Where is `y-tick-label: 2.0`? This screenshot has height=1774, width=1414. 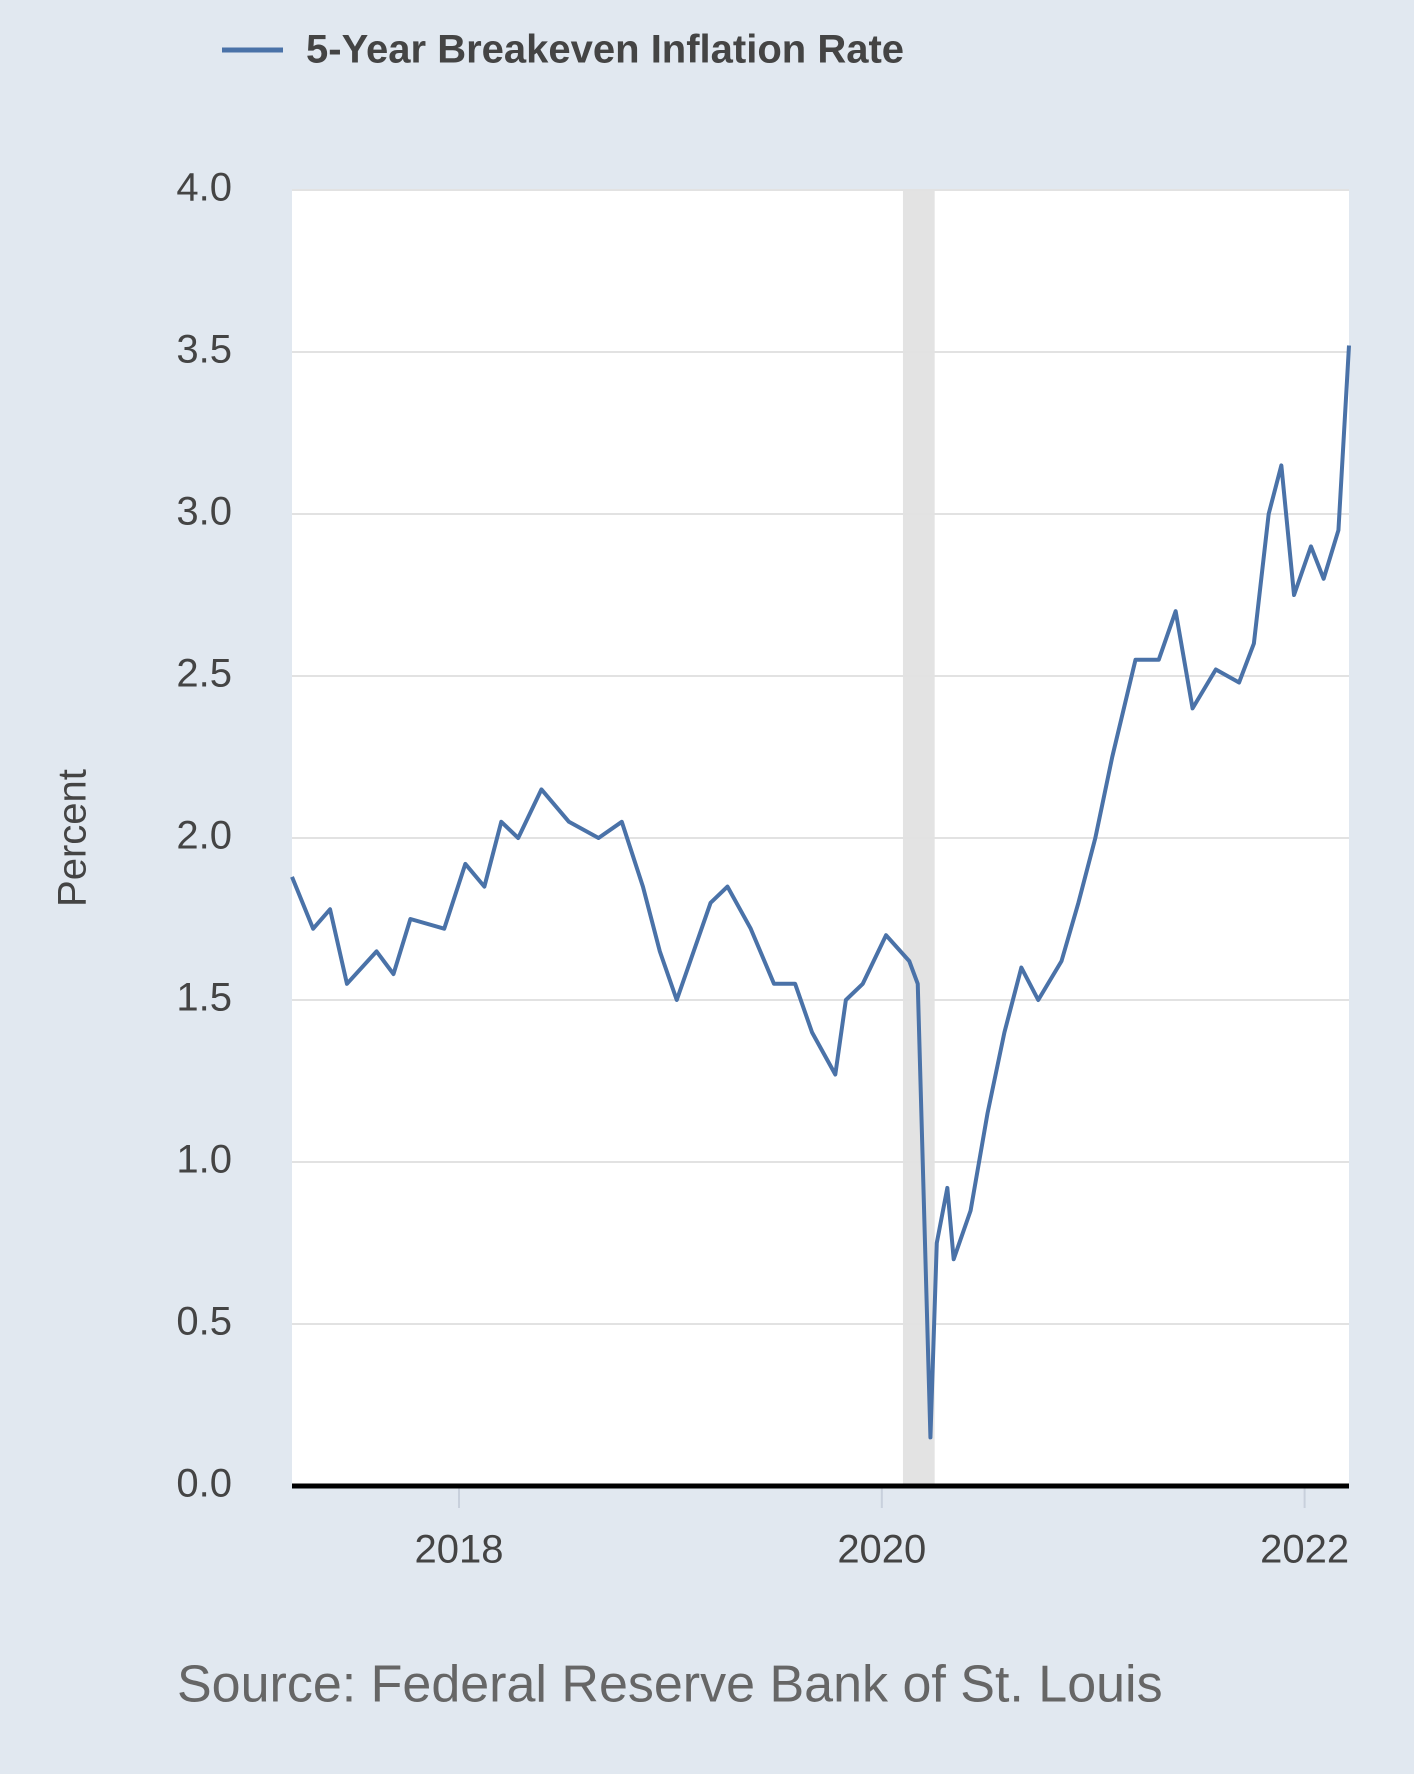 y-tick-label: 2.0 is located at coordinates (204, 836).